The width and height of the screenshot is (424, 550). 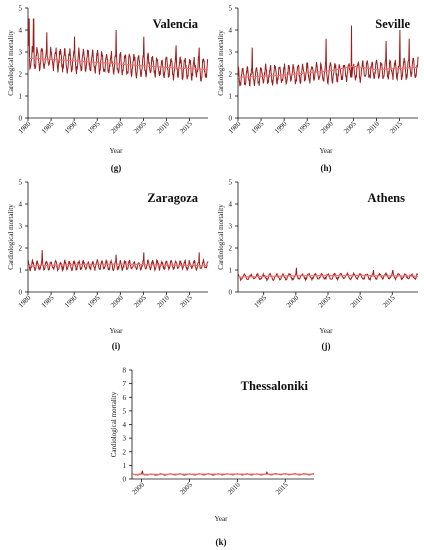 I want to click on panel-letter: (g), so click(x=116, y=168).